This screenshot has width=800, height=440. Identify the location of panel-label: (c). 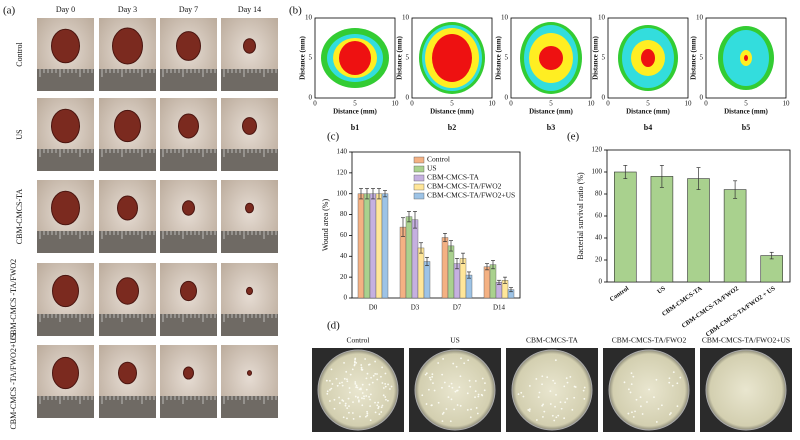
(333, 137).